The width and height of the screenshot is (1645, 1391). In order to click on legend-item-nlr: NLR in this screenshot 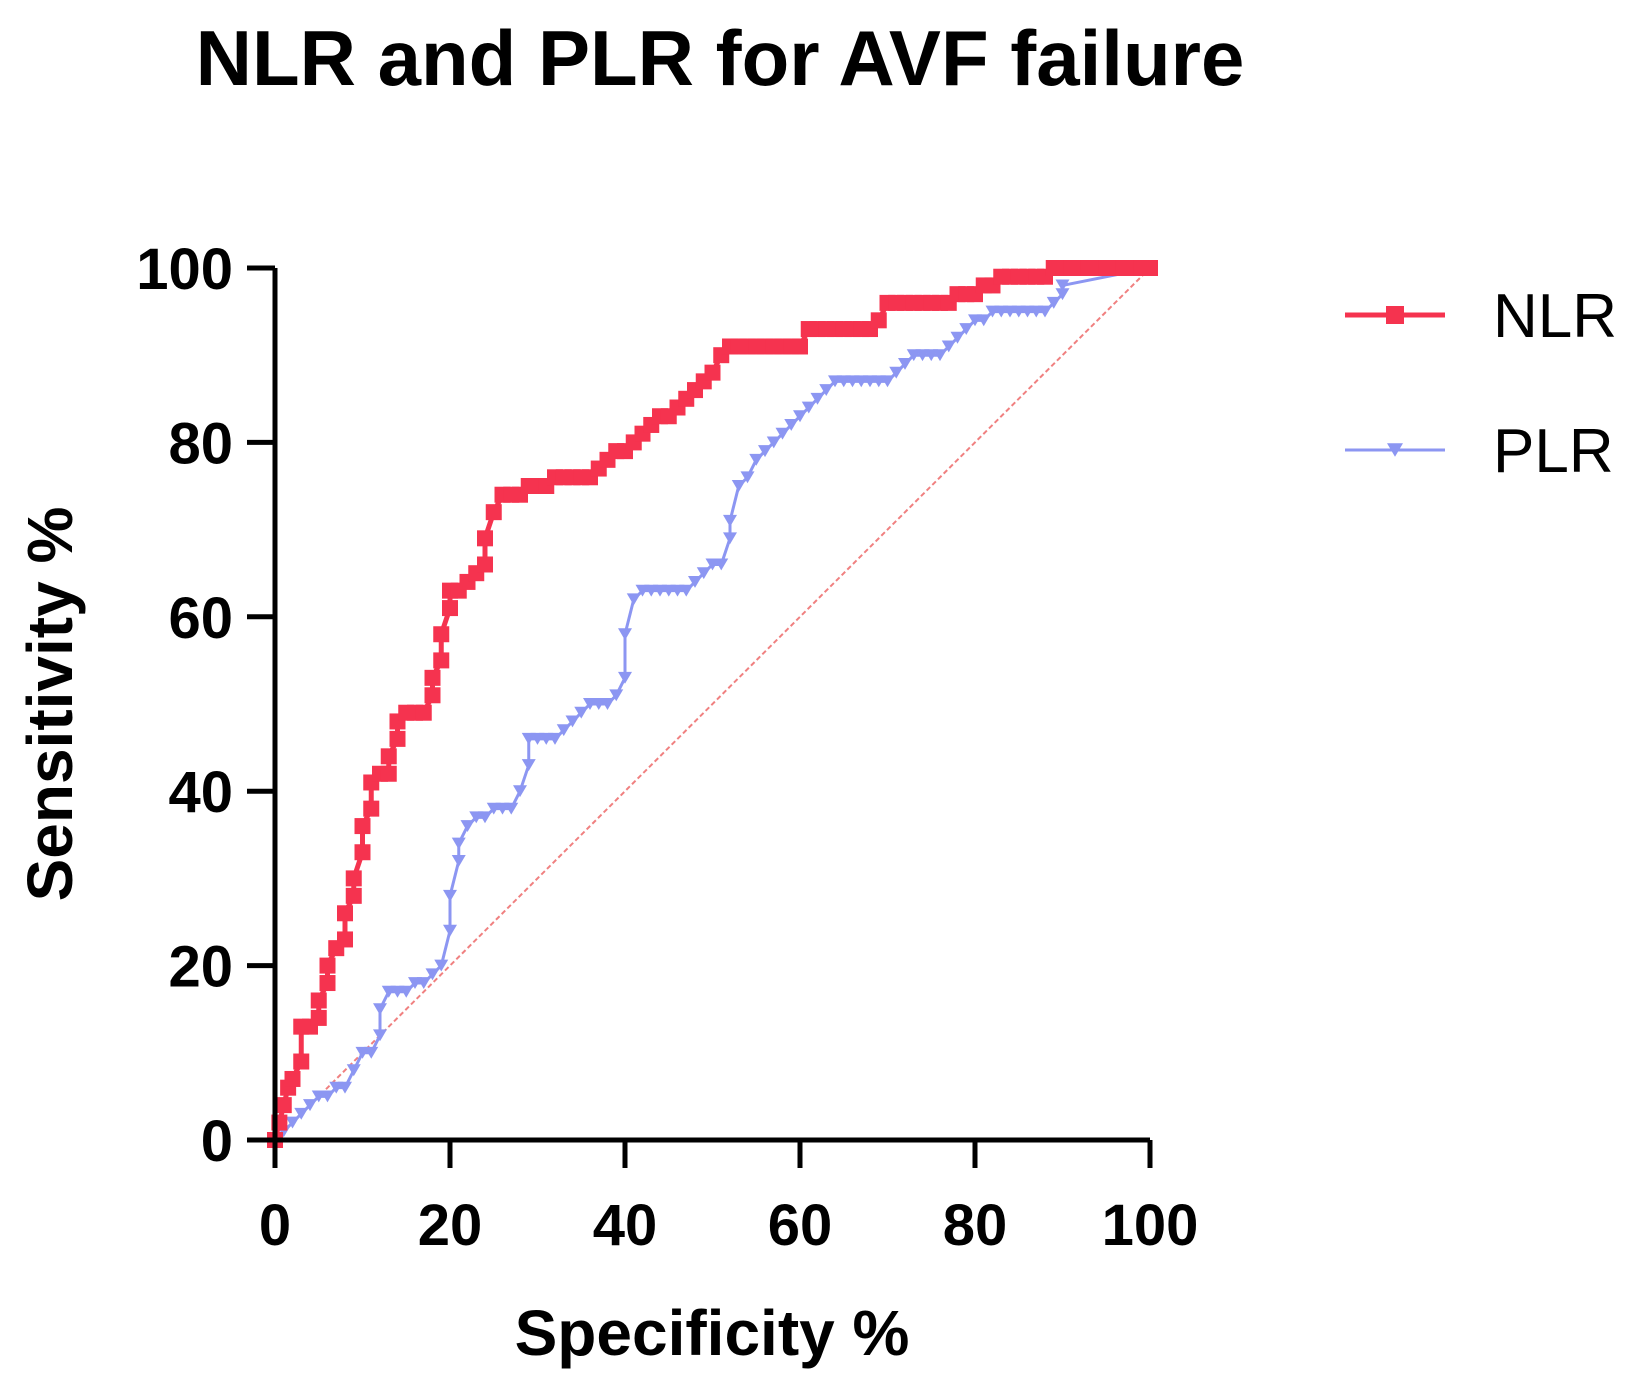, I will do `click(1481, 316)`.